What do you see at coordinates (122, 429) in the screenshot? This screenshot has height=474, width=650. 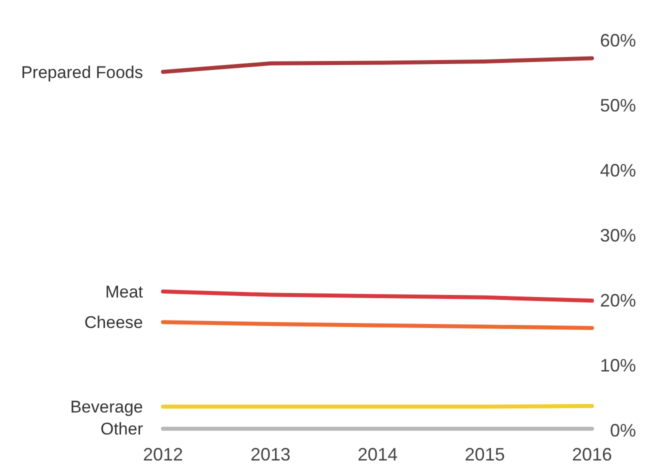 I see `series-label: Other` at bounding box center [122, 429].